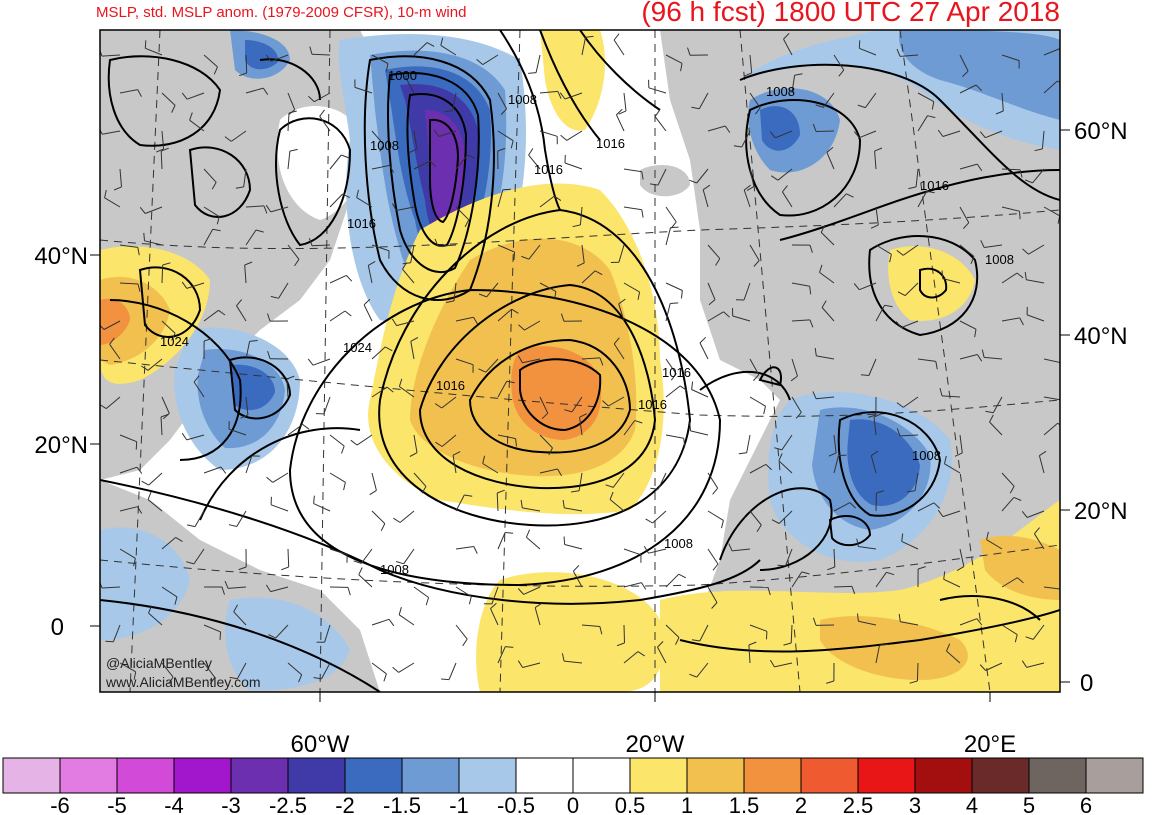  I want to click on colorbar-label: 1.5, so click(744, 804).